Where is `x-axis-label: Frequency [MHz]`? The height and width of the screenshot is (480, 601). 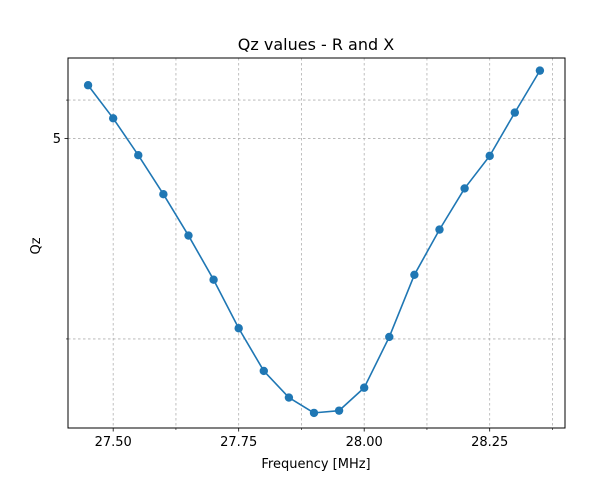 x-axis-label: Frequency [MHz] is located at coordinates (315, 464).